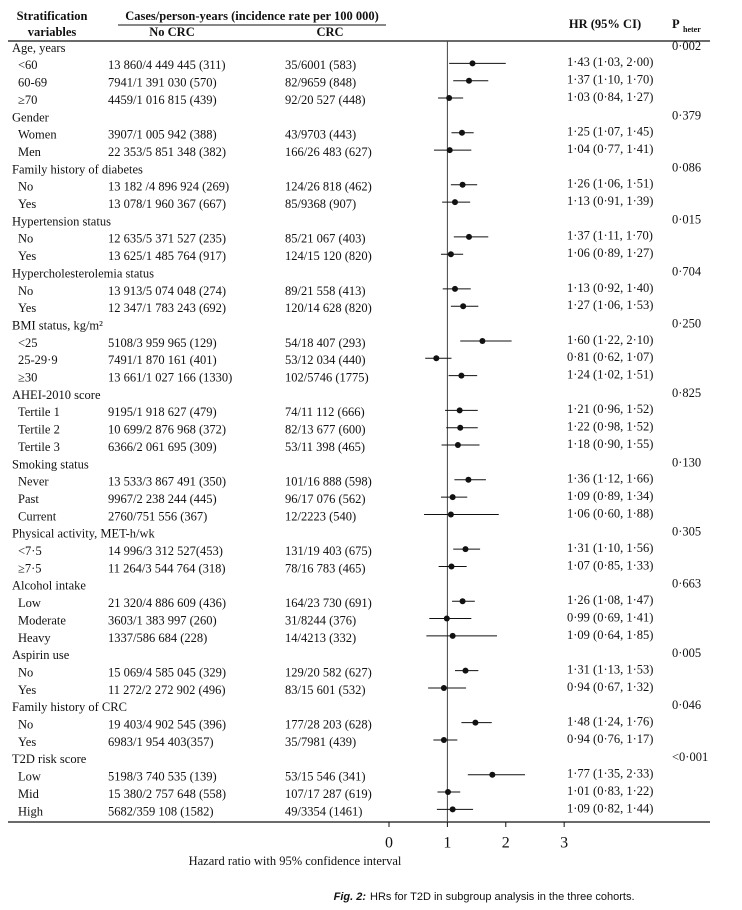 This screenshot has height=910, width=742. I want to click on hr-label: 1·24 (1·02, 1·51), so click(610, 375).